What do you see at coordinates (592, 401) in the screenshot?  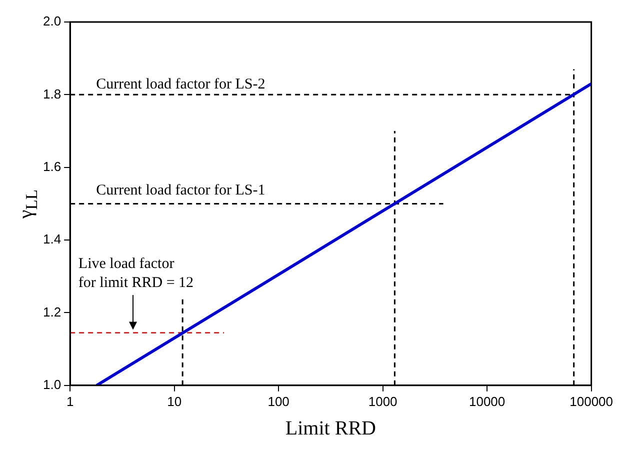 I see `x-tick-label: 100000` at bounding box center [592, 401].